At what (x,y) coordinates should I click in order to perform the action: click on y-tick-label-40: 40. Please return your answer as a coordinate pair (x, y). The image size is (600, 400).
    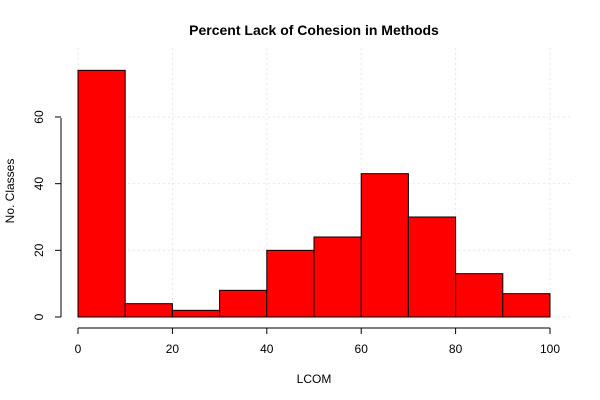
    Looking at the image, I should click on (39, 184).